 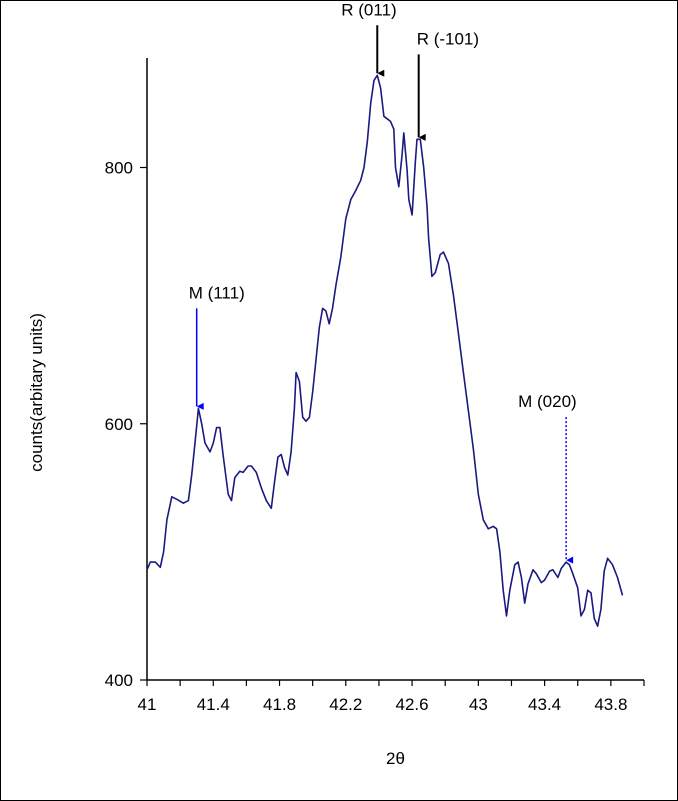 What do you see at coordinates (547, 401) in the screenshot?
I see `annotation-label: M (020)` at bounding box center [547, 401].